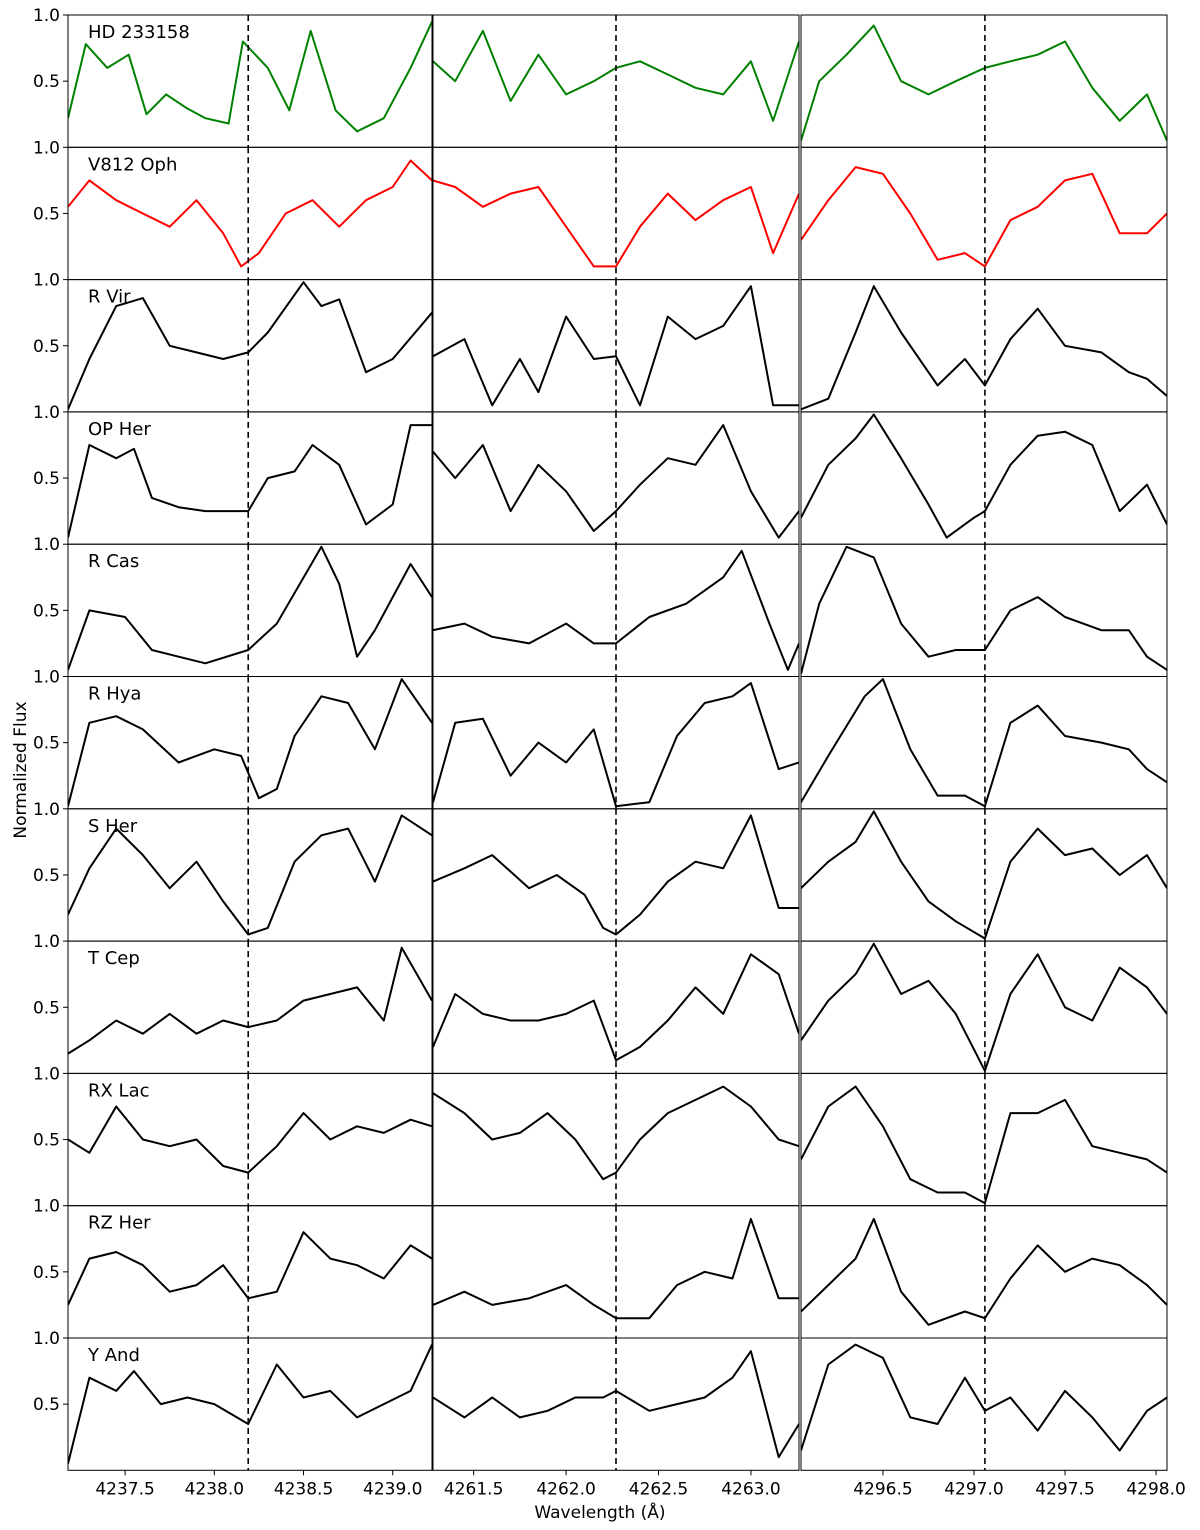 This screenshot has height=1530, width=1200. Describe the element at coordinates (139, 32) in the screenshot. I see `star-label-hd-233158: HD 233158` at that location.